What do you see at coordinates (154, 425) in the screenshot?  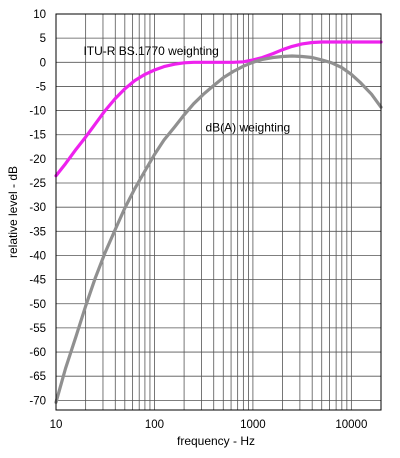 I see `x-tick-label: 100` at bounding box center [154, 425].